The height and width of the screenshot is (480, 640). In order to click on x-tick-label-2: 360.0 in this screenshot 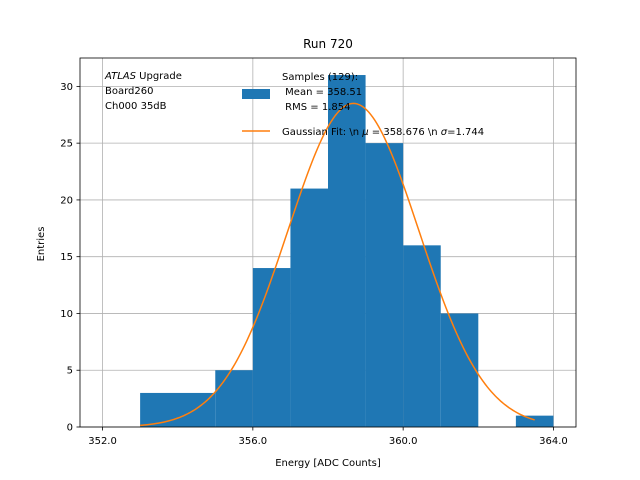, I will do `click(403, 441)`.